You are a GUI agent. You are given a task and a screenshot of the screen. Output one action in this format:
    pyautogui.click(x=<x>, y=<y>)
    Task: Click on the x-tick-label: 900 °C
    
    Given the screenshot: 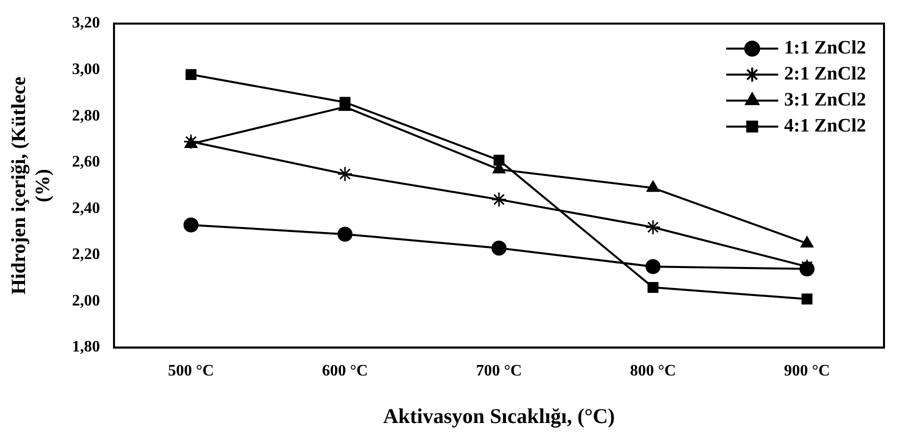 What is the action you would take?
    pyautogui.click(x=807, y=371)
    